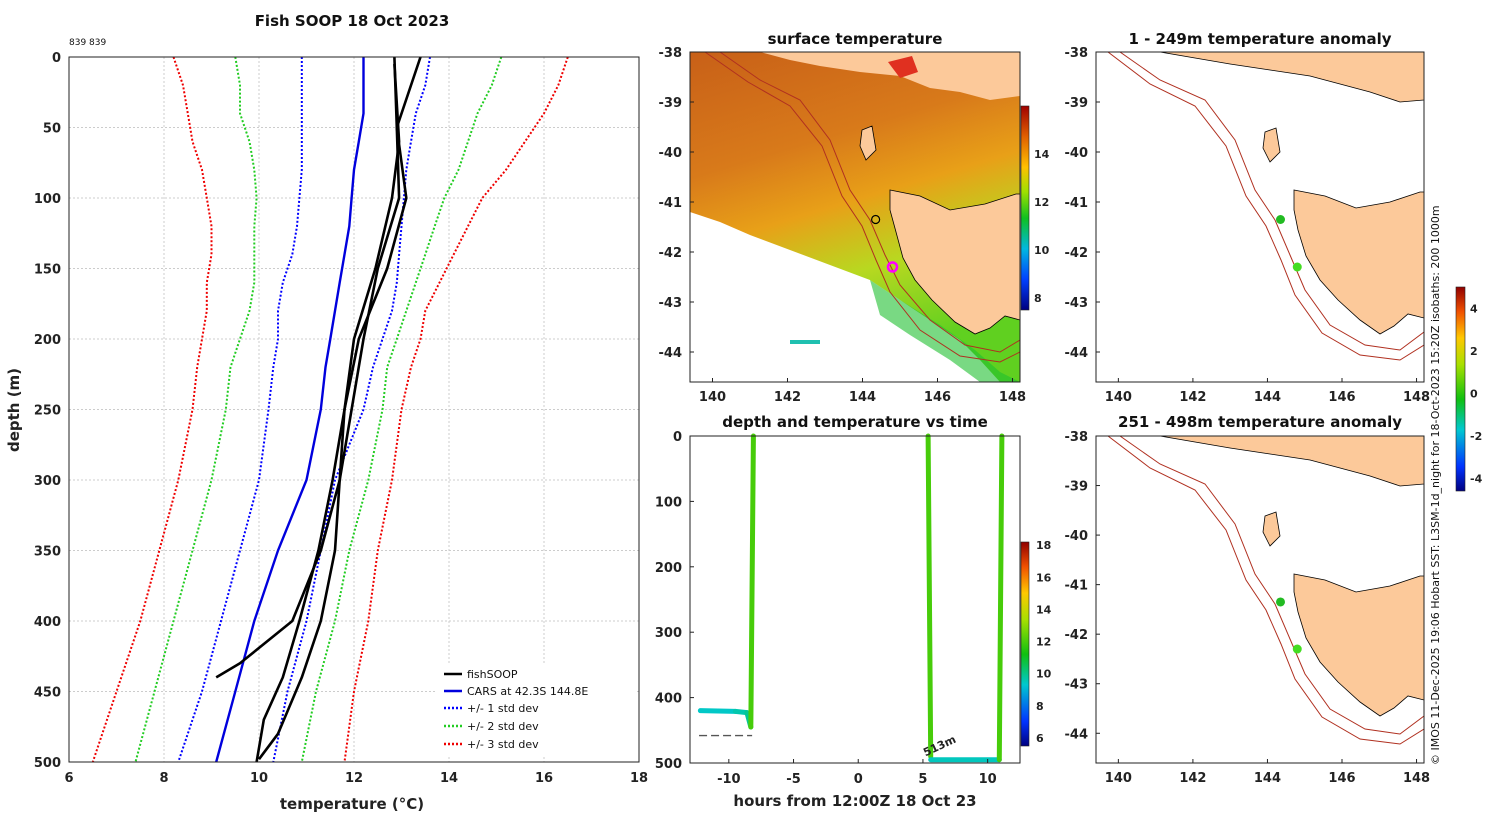 Image resolution: width=1500 pixels, height=820 pixels. What do you see at coordinates (259, 778) in the screenshot?
I see `profile-x-tick: 10` at bounding box center [259, 778].